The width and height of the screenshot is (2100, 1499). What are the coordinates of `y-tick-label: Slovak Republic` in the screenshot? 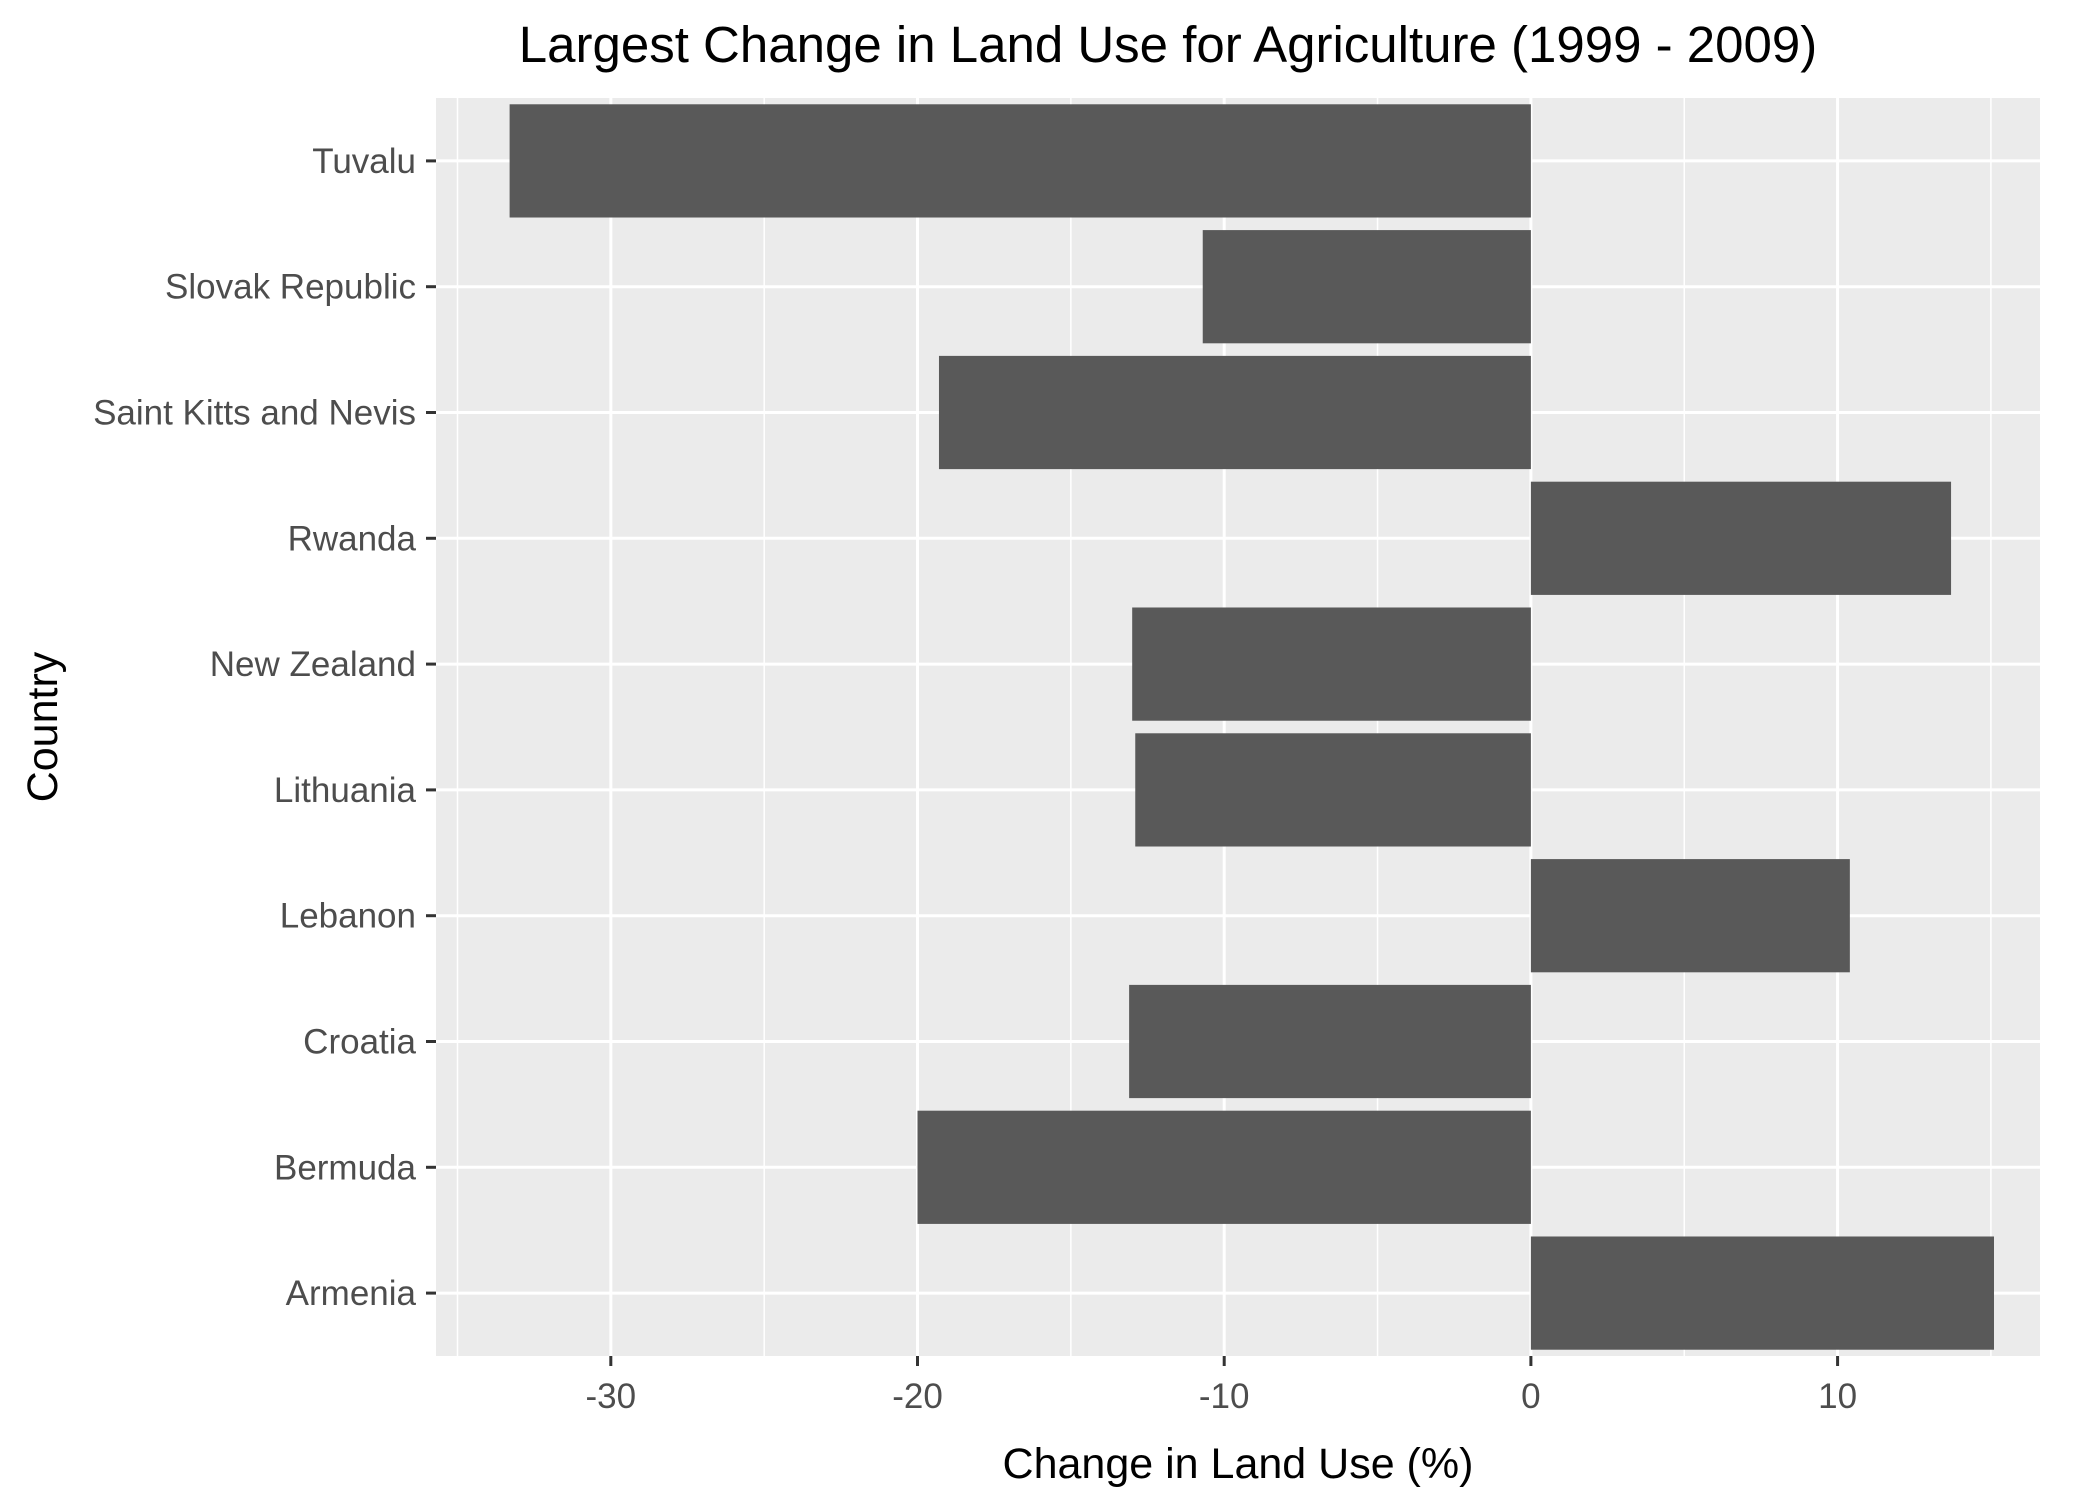 It's located at (290, 287).